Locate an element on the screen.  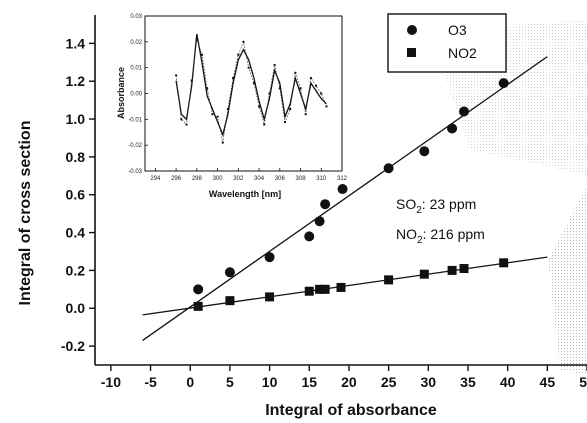
x-tick-label: 45 is located at coordinates (548, 382).